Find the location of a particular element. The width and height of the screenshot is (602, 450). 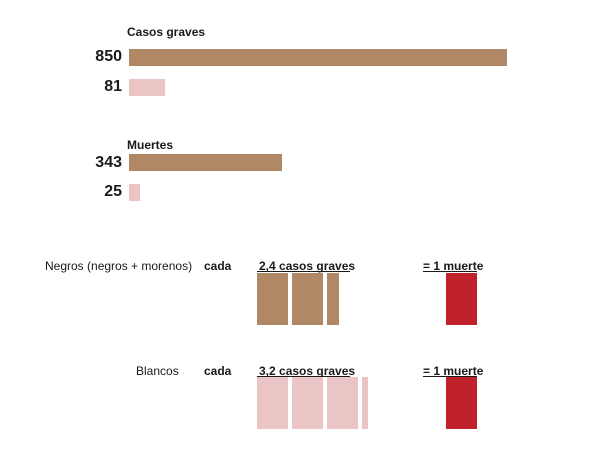

muertes-blancos-value: 25 is located at coordinates (113, 191).